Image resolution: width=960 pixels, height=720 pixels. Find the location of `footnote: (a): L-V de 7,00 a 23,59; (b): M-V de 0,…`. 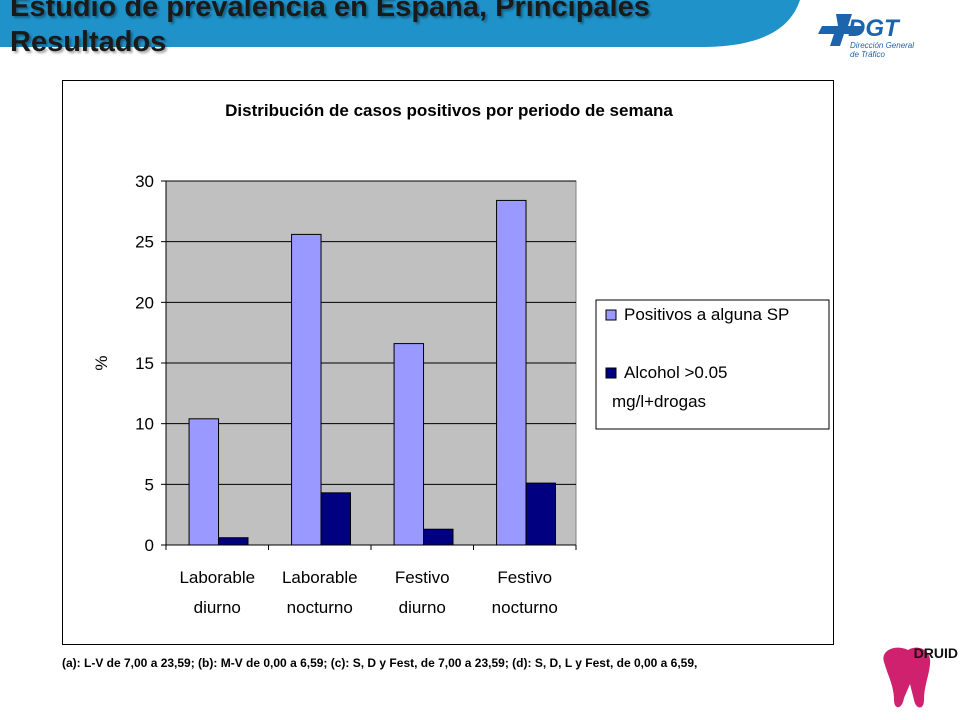

footnote: (a): L-V de 7,00 a 23,59; (b): M-V de 0,… is located at coordinates (380, 663).